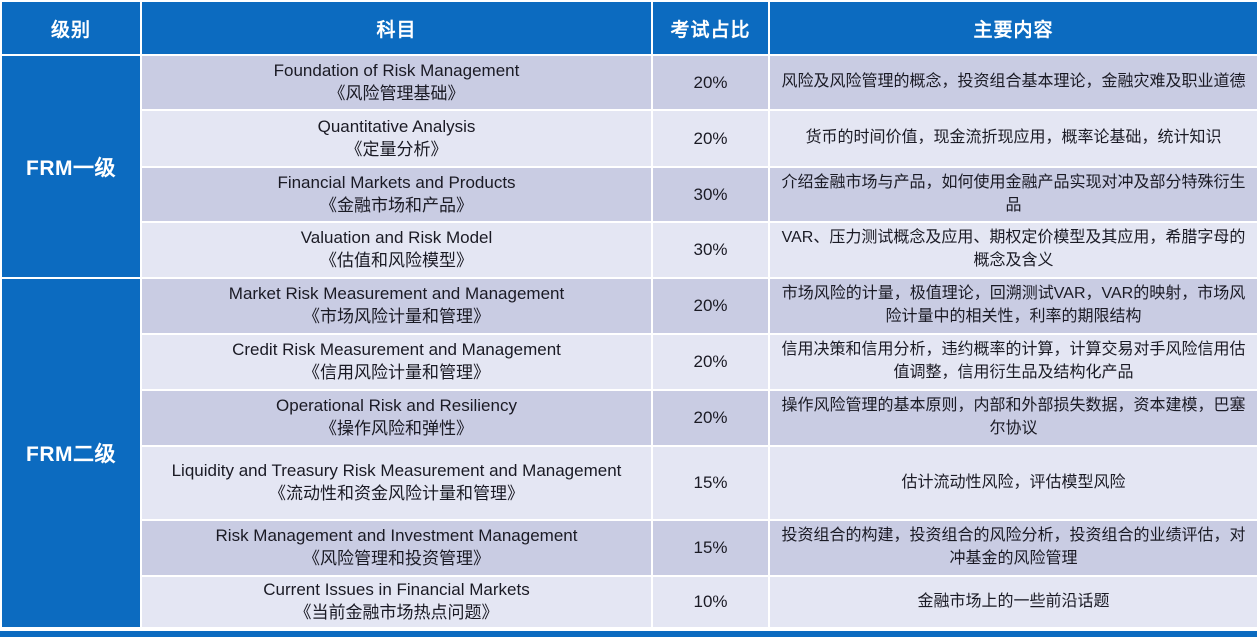 The height and width of the screenshot is (637, 1257). Describe the element at coordinates (396, 316) in the screenshot. I see `subject-name-cn: 《市场风险计量和管理》` at that location.